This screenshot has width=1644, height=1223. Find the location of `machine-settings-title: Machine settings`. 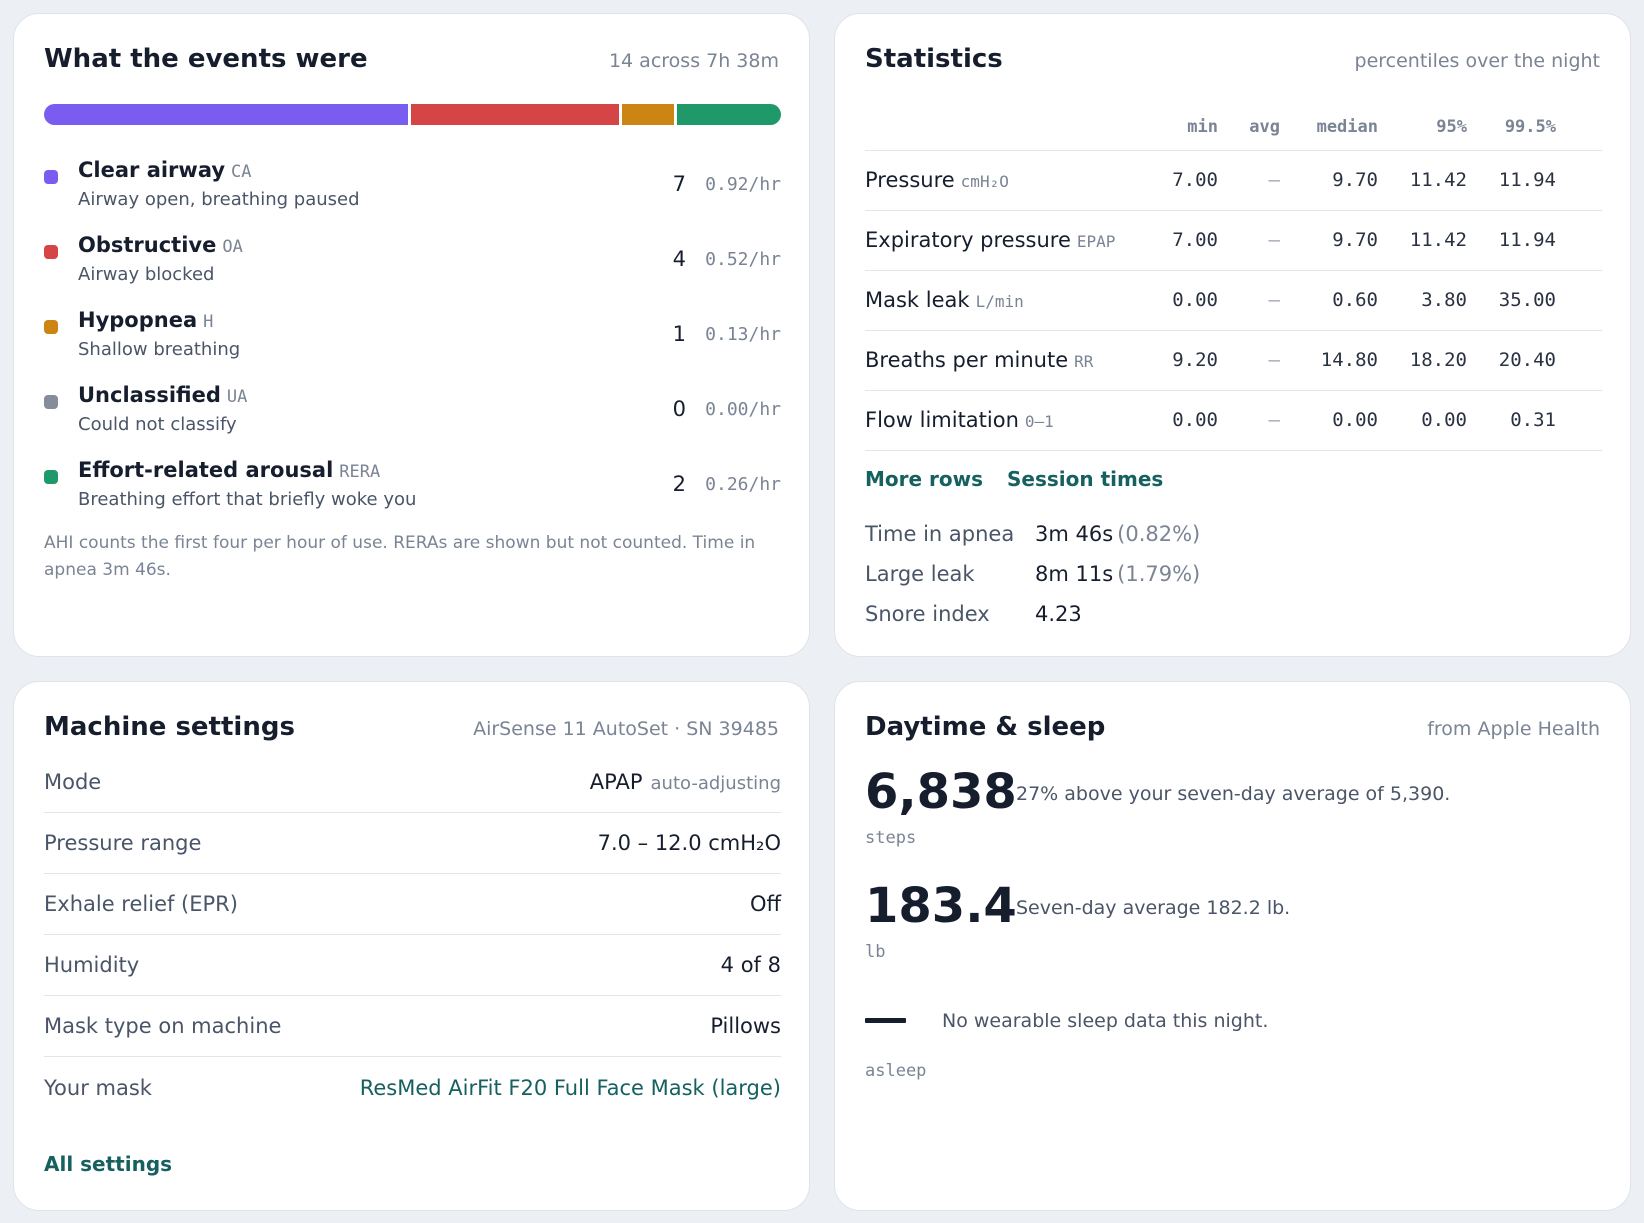

machine-settings-title: Machine settings is located at coordinates (169, 727).